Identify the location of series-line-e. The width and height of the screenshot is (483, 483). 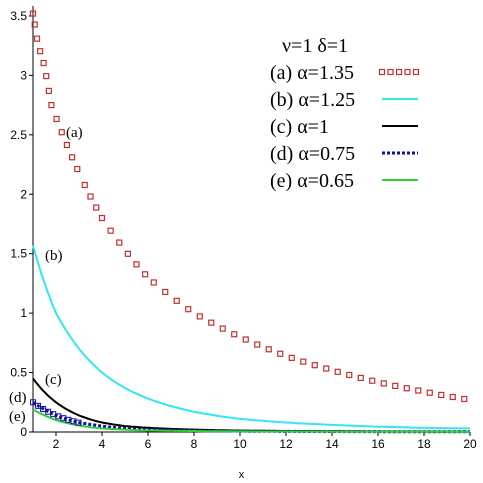
(251, 420).